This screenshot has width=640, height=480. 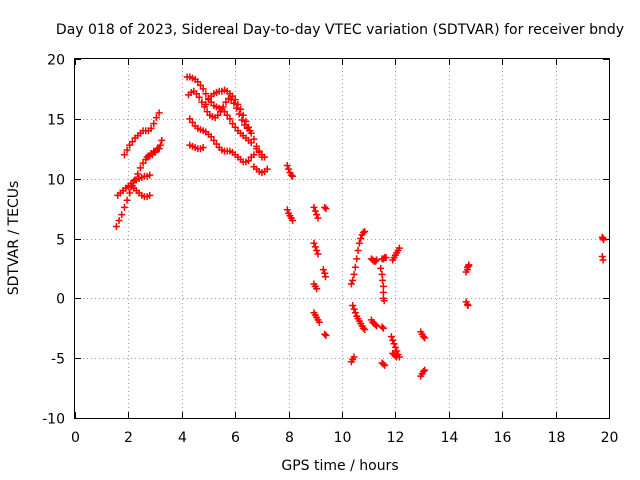 What do you see at coordinates (423, 335) in the screenshot?
I see `series-arc-ag` at bounding box center [423, 335].